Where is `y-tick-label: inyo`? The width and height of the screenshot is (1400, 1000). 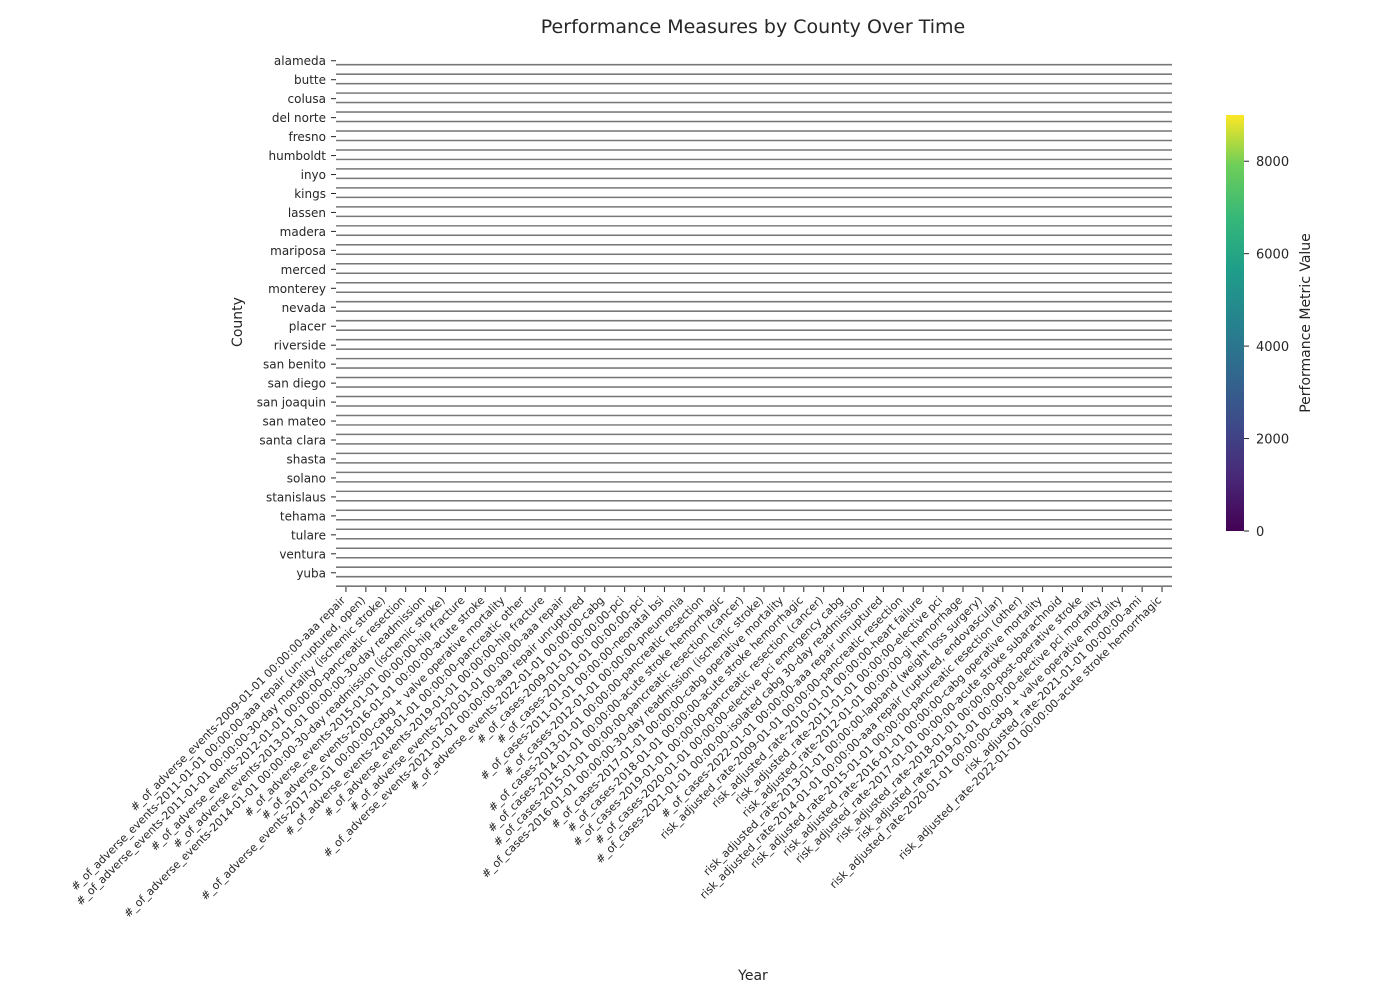 y-tick-label: inyo is located at coordinates (313, 175).